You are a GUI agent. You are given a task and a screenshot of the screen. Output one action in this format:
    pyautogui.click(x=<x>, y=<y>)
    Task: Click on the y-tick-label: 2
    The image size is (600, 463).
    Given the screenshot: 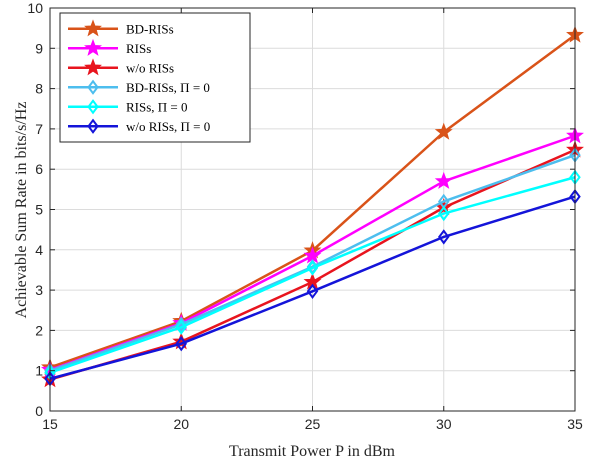 What is the action you would take?
    pyautogui.click(x=39, y=330)
    